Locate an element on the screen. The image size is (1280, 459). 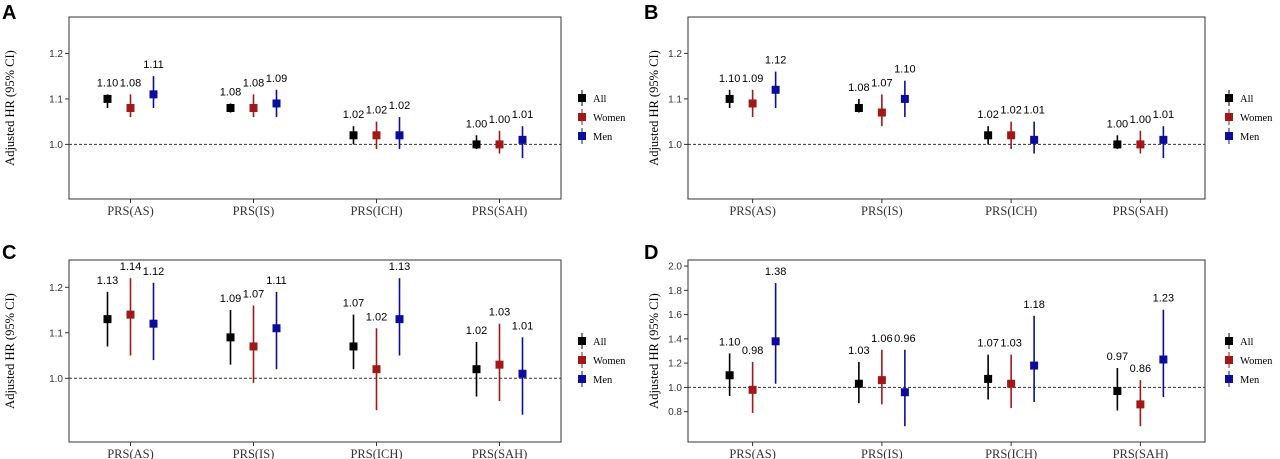
y-tick-label: 1.8 is located at coordinates (675, 291).